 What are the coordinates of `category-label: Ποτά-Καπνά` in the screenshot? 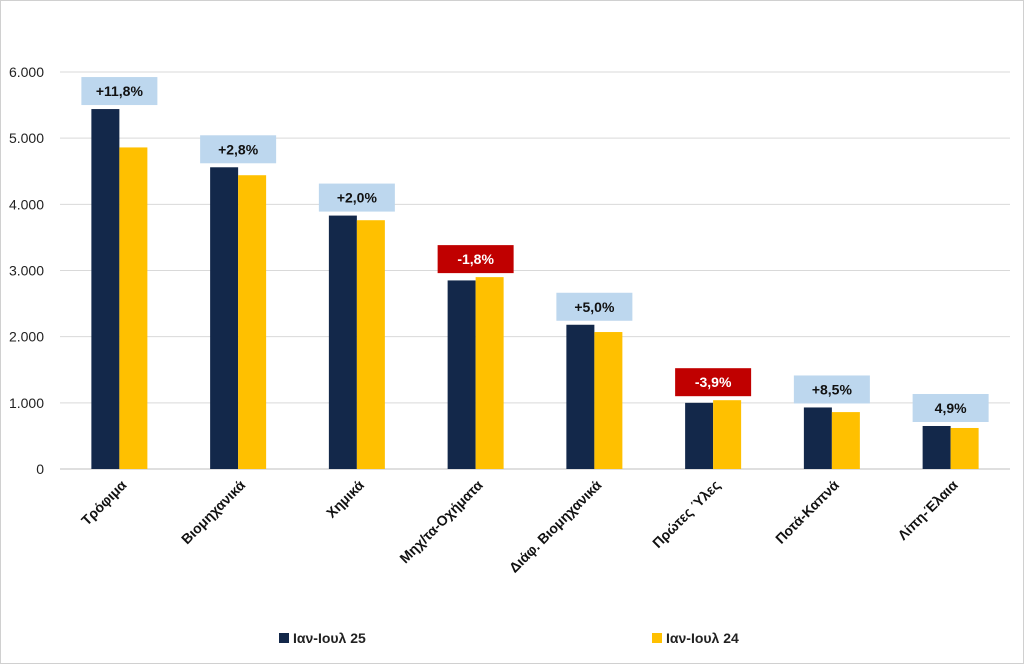 It's located at (807, 512).